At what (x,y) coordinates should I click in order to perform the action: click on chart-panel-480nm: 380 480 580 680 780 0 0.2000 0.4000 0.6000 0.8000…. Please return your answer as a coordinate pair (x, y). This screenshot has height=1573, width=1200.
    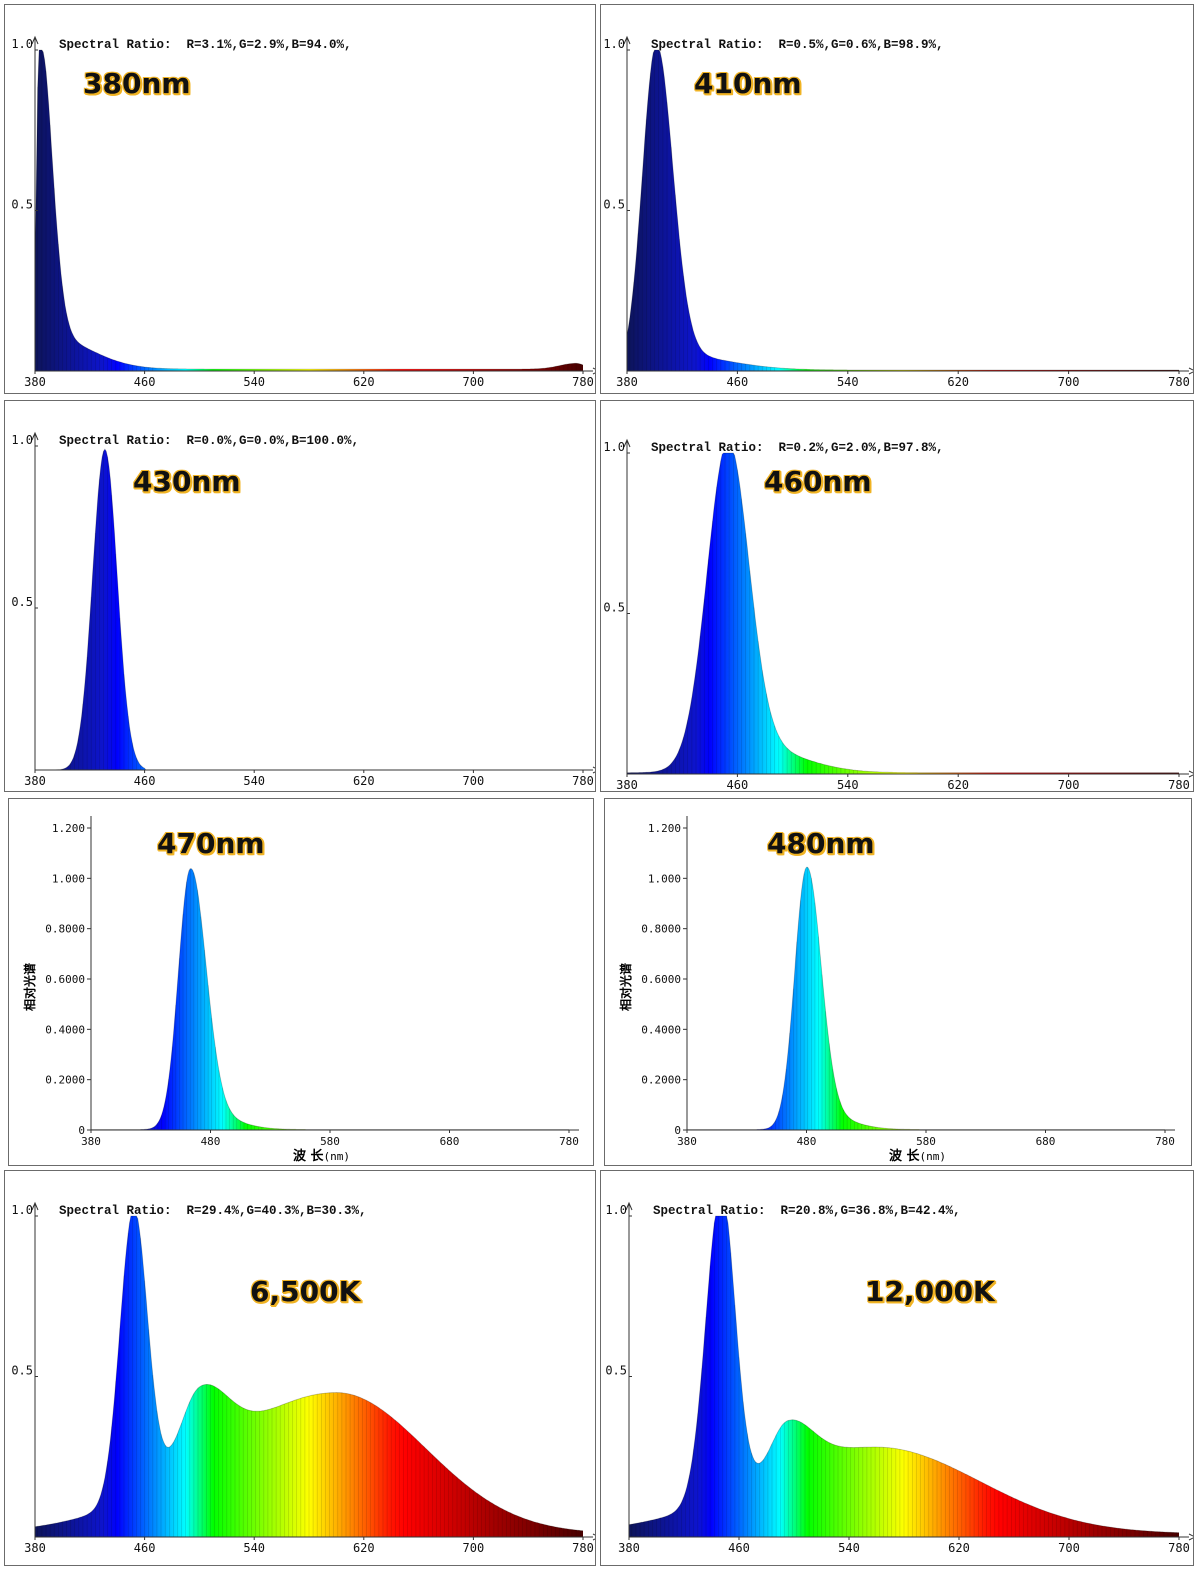
    Looking at the image, I should click on (898, 982).